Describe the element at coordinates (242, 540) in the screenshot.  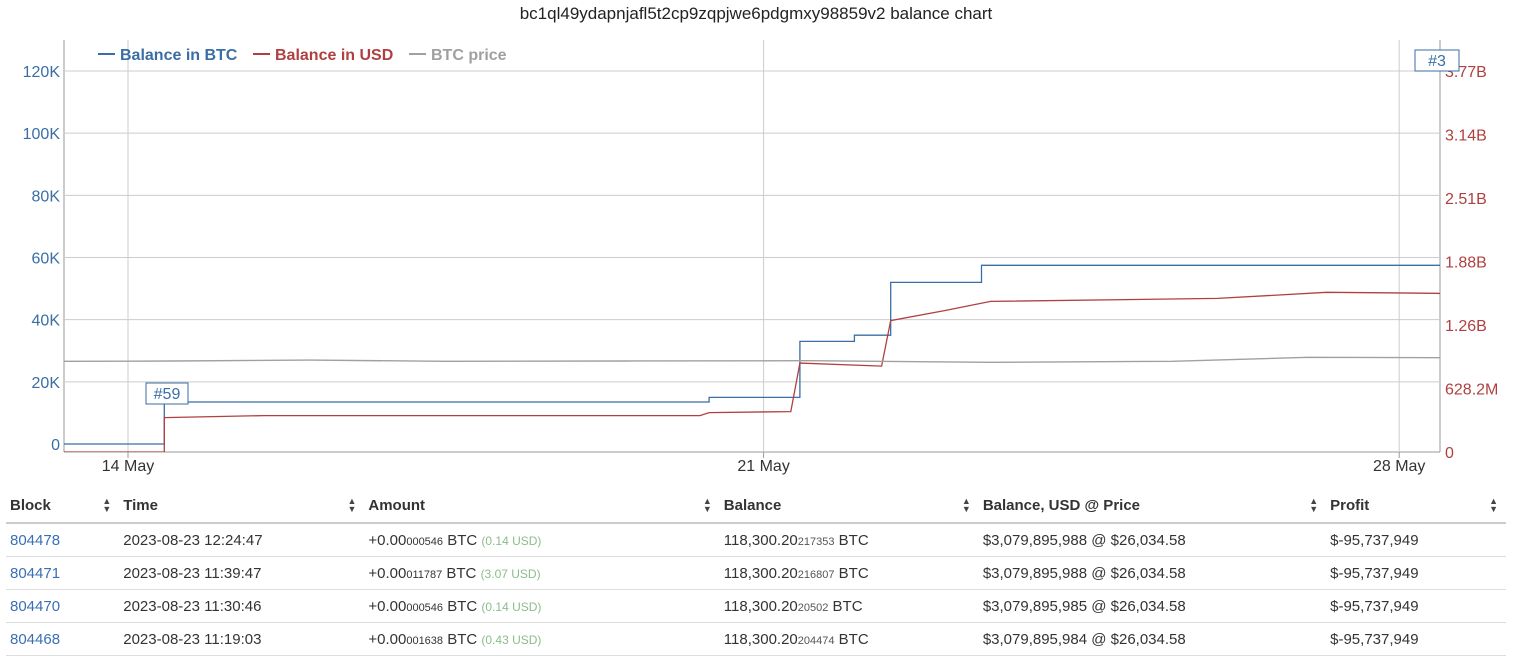
I see `time-cell: 2023-08-23 12:24:47` at that location.